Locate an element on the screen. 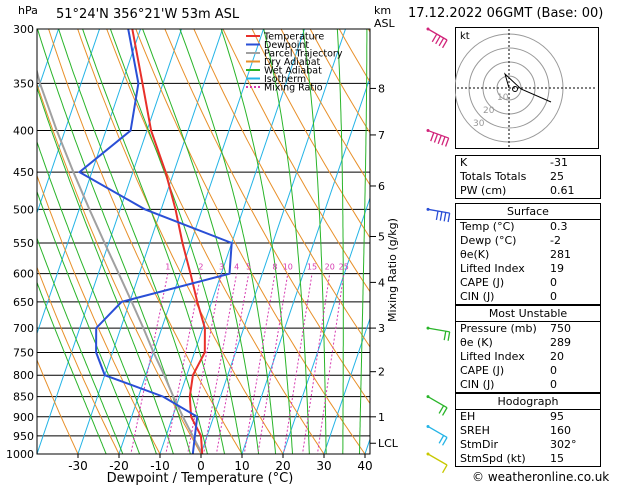 This screenshot has width=629, height=486. pressure-tick-label: 500 is located at coordinates (23, 209).